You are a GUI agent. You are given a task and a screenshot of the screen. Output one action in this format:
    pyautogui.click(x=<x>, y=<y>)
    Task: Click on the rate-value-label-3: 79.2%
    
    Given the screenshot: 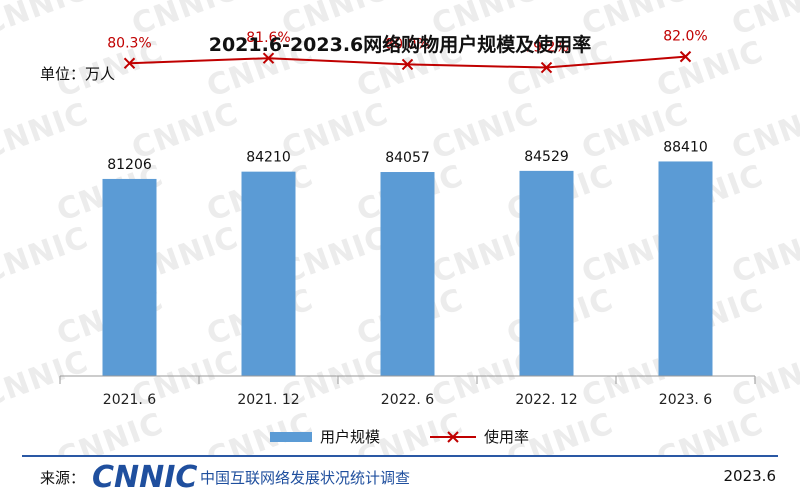 What is the action you would take?
    pyautogui.click(x=546, y=48)
    